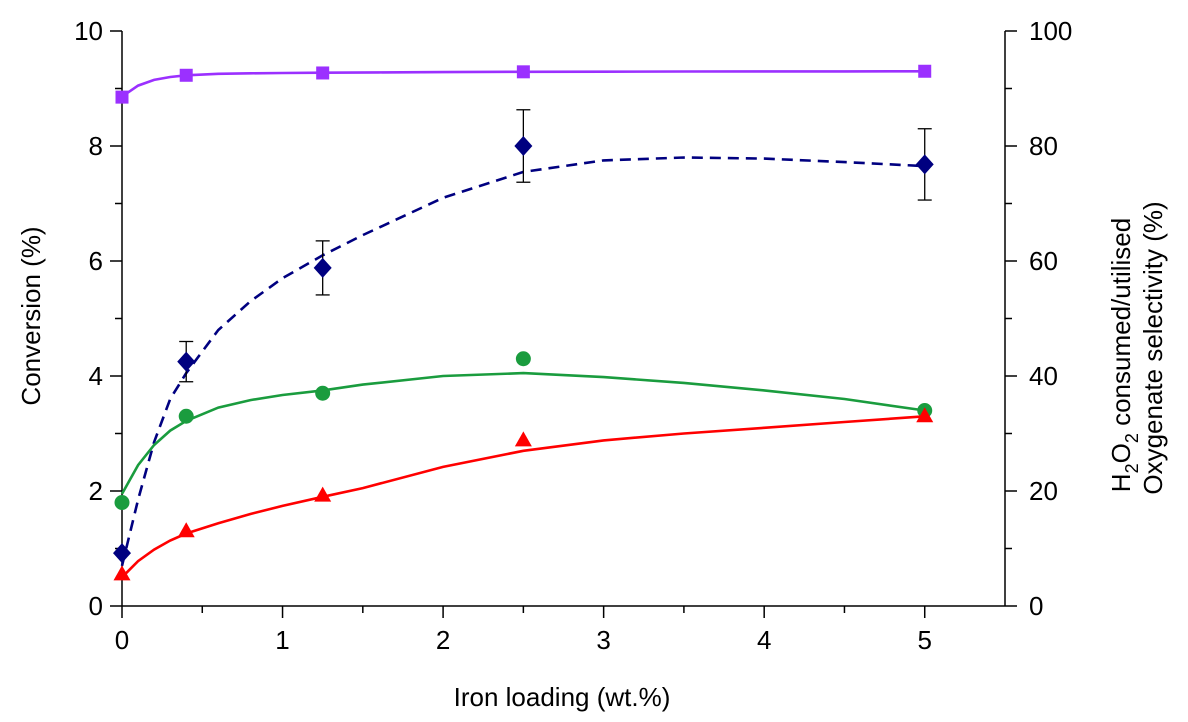 The height and width of the screenshot is (722, 1188). I want to click on y-right-axis-title-line2: Oxygenate selectivity (%), so click(1153, 347).